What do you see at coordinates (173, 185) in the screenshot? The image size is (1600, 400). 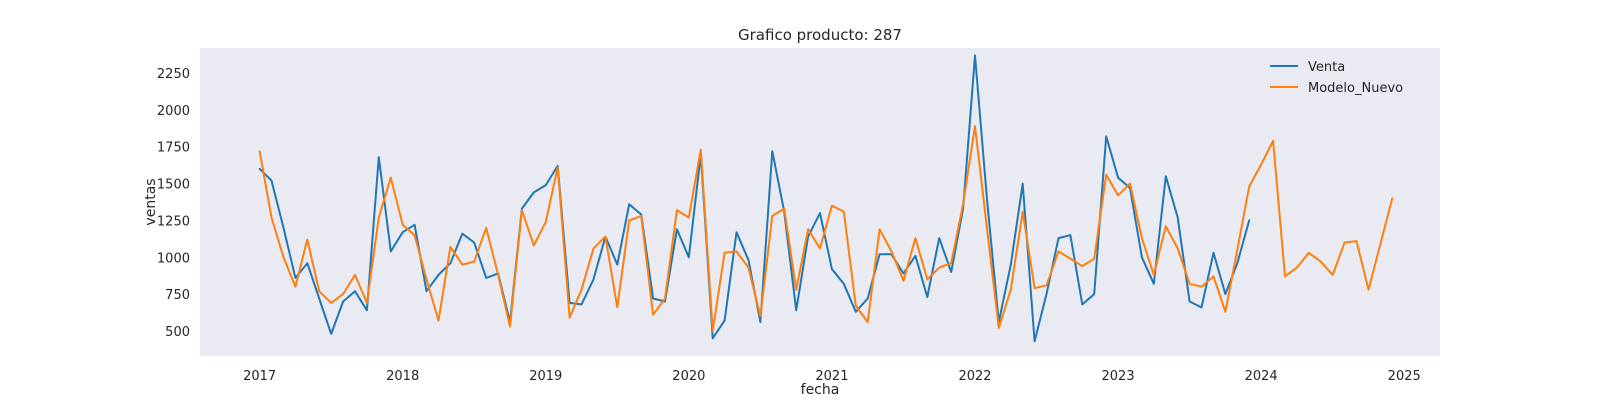 I see `y-tick-label: 1500` at bounding box center [173, 185].